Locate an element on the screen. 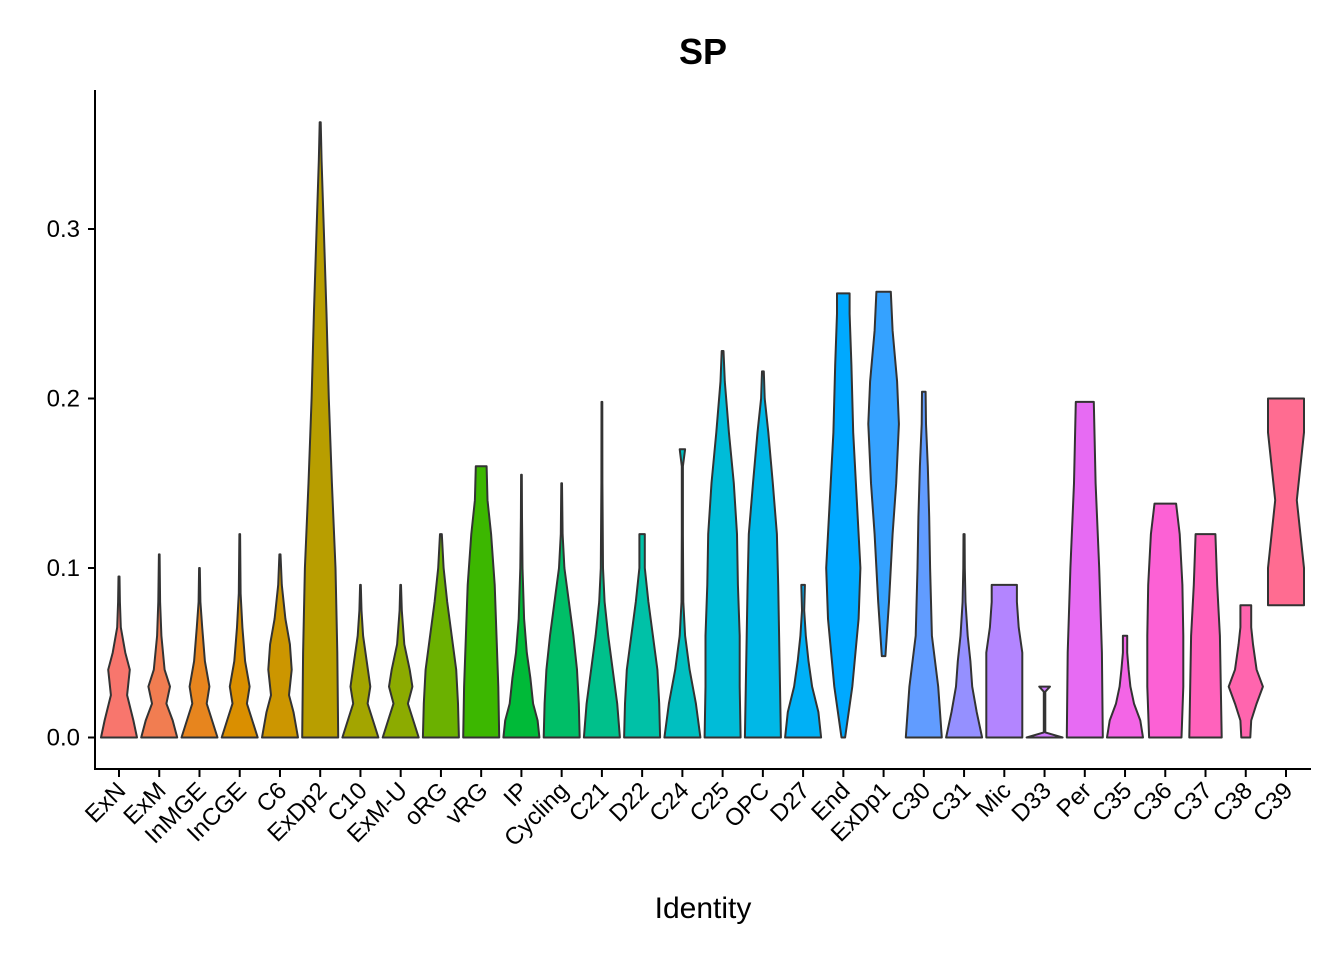 The image size is (1344, 960). violin-mic is located at coordinates (1004, 661).